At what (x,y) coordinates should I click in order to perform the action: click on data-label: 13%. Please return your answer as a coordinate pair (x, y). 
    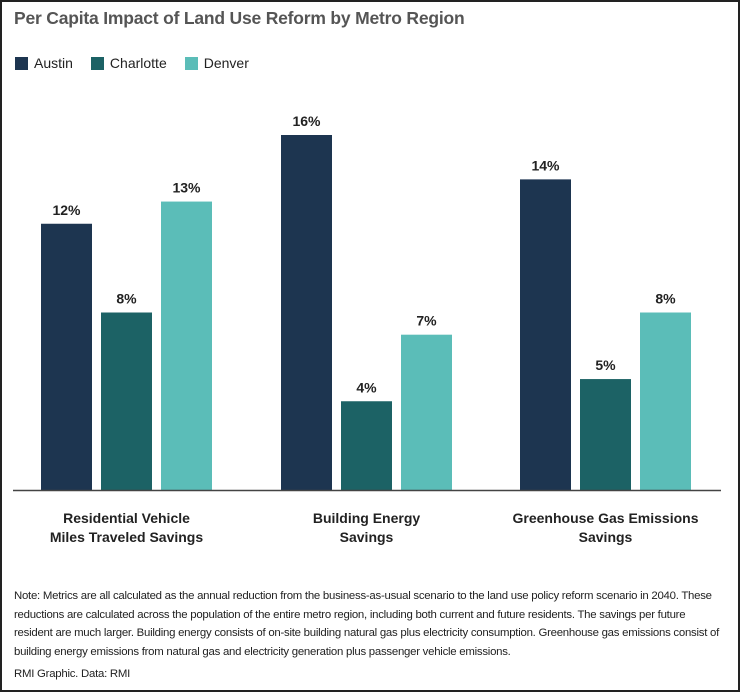
    Looking at the image, I should click on (186, 188).